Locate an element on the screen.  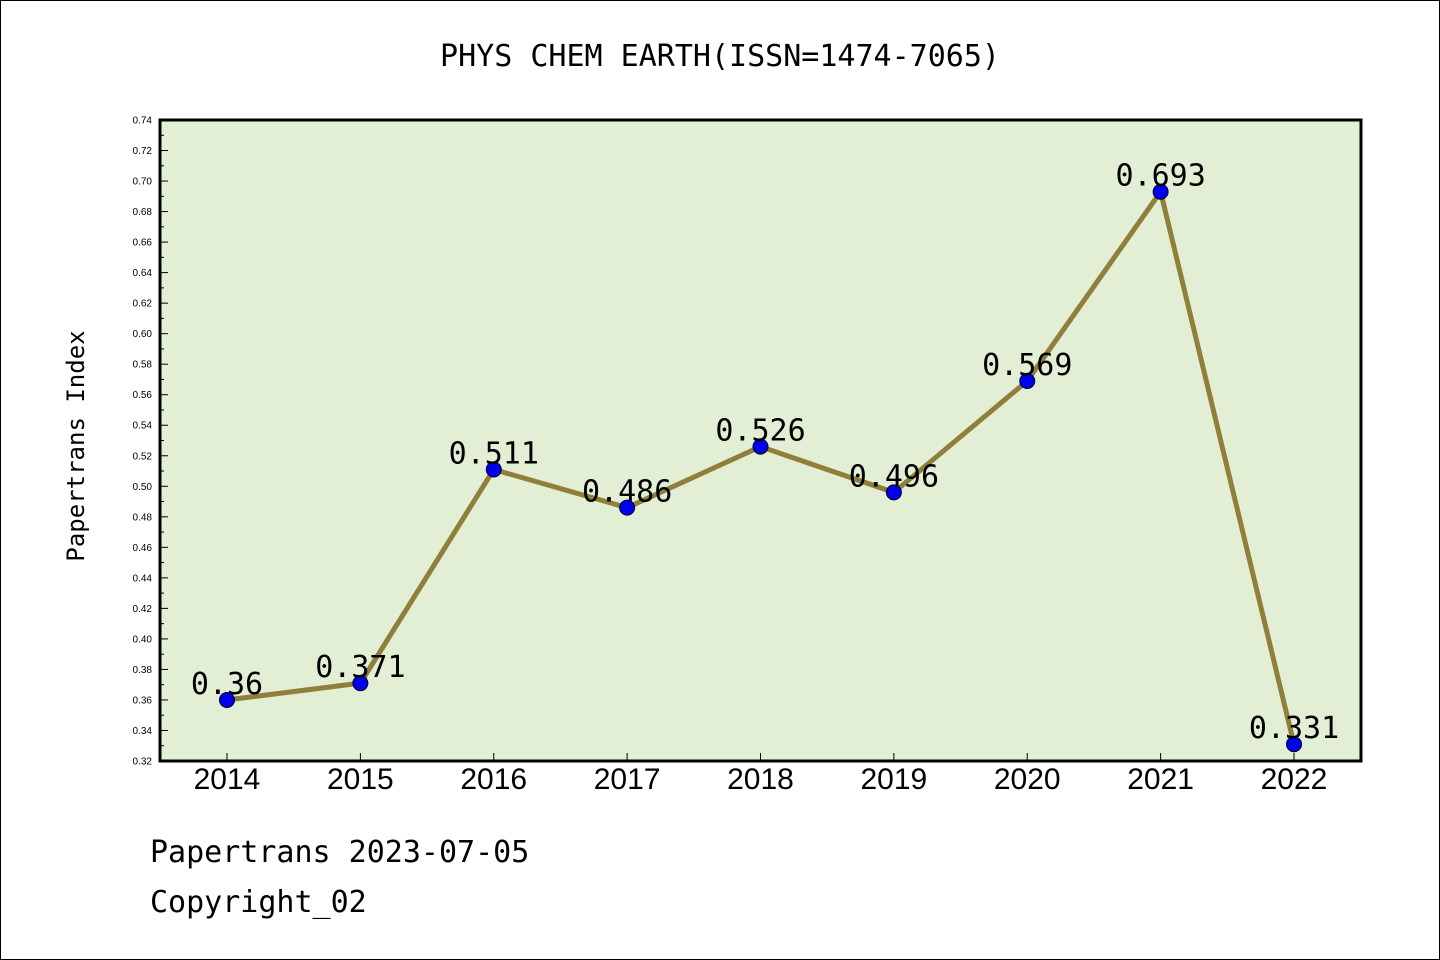
y-tick-label: 0.62 is located at coordinates (143, 304).